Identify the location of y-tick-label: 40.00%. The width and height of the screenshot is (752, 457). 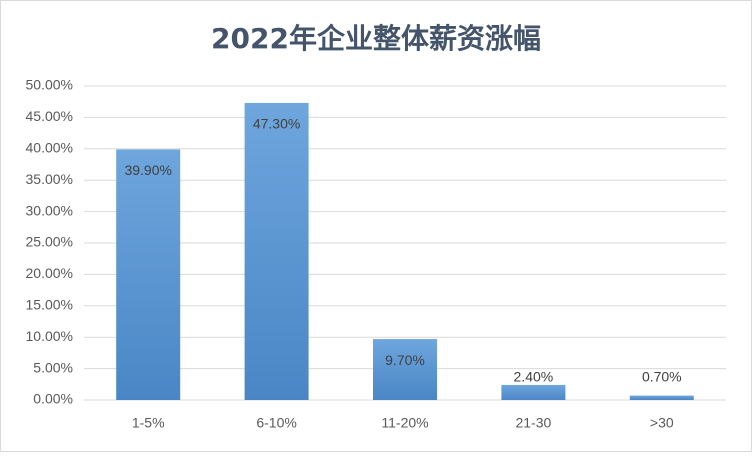
(49, 148).